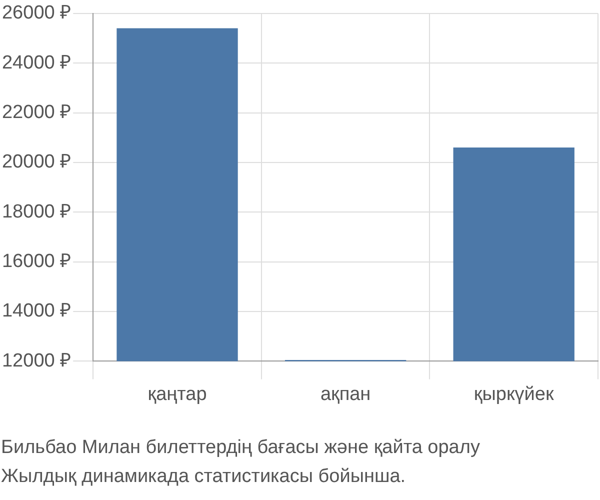 The image size is (600, 500). I want to click on y-tick-label: 22000 ₽, so click(37, 113).